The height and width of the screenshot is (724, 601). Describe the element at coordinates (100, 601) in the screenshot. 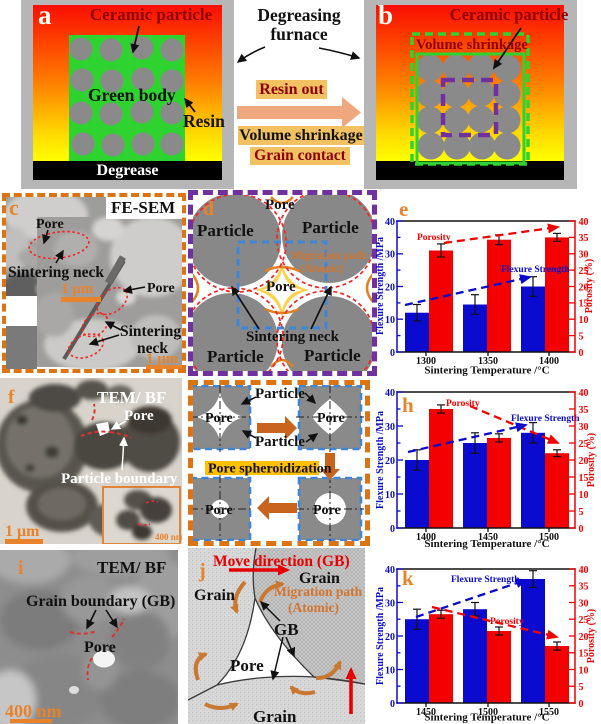

I see `svg-text: Grain boundary (GB)` at that location.